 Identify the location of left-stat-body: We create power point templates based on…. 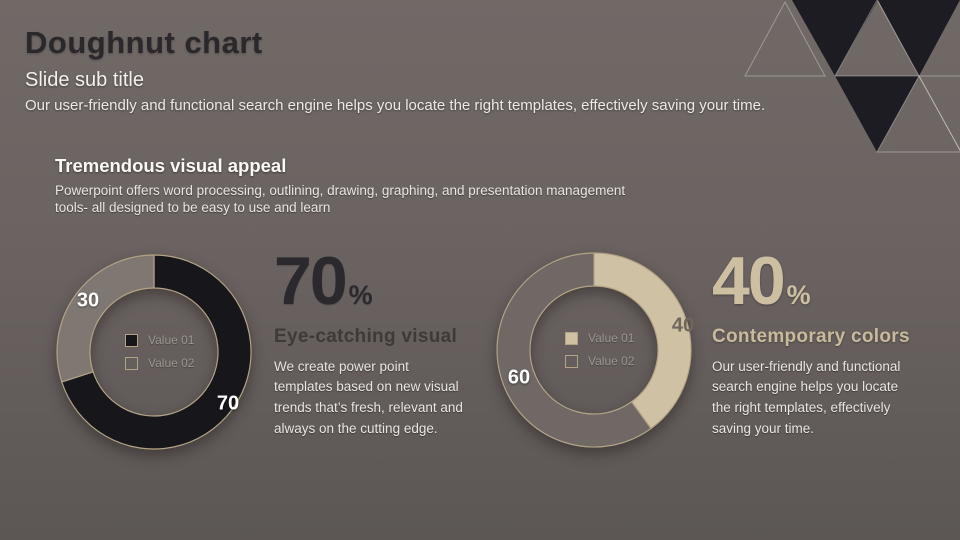
(368, 397).